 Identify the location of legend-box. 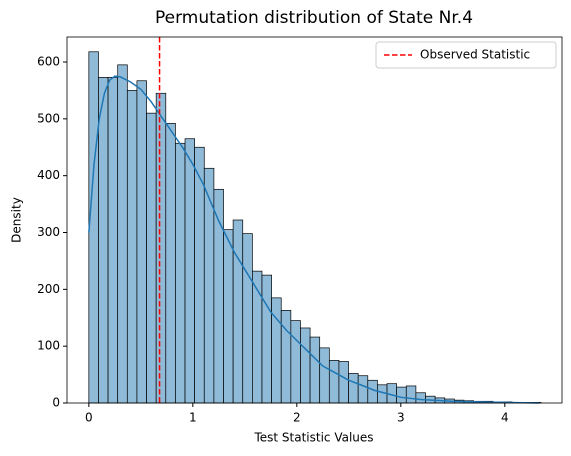
(466, 55).